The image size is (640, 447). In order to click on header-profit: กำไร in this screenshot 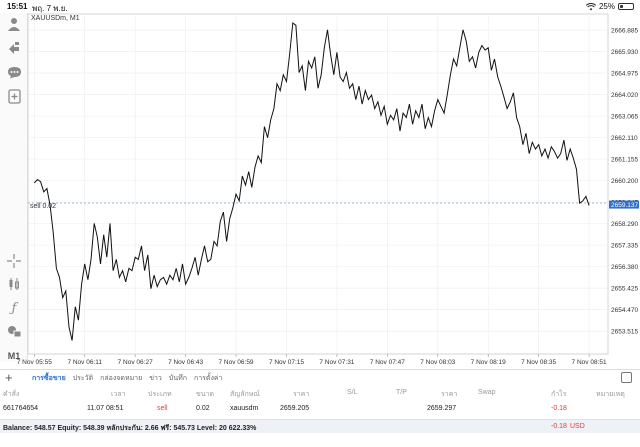, I will do `click(559, 394)`.